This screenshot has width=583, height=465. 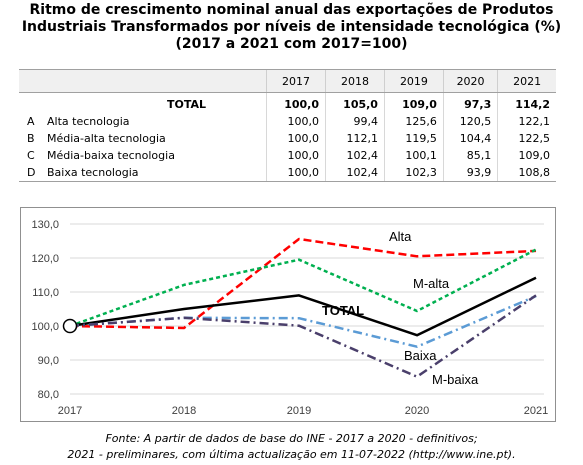 What do you see at coordinates (343, 310) in the screenshot?
I see `series-label-total: TOTAL` at bounding box center [343, 310].